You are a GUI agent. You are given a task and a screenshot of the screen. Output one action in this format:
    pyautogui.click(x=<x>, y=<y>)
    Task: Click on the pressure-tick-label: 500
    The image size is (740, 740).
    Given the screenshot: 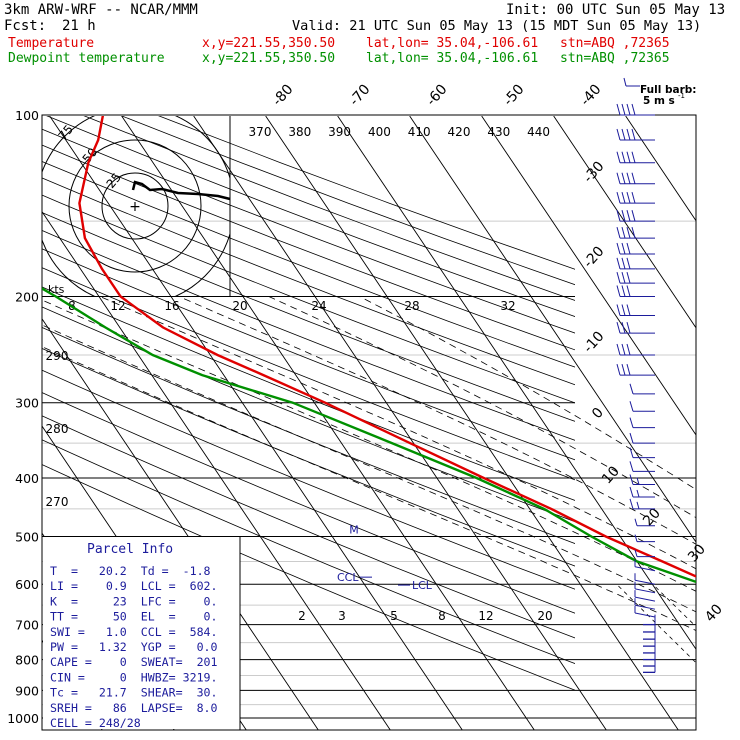 What is the action you would take?
    pyautogui.click(x=27, y=536)
    